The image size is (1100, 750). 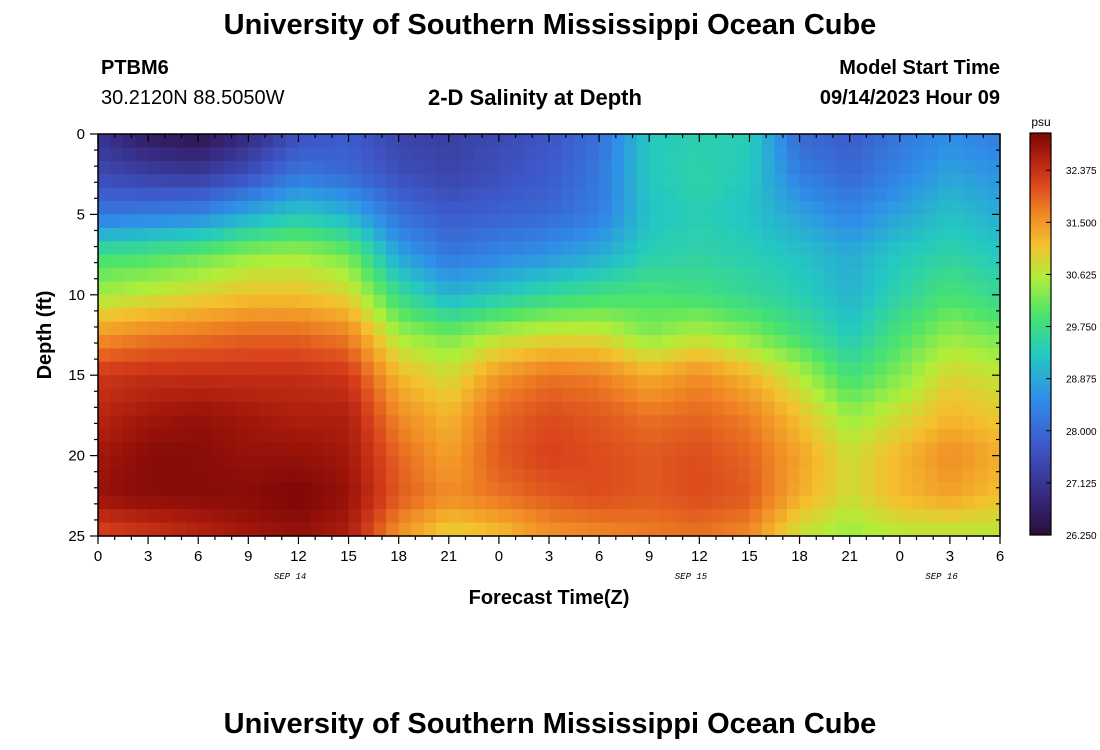 What do you see at coordinates (398, 556) in the screenshot?
I see `x-tick-label: 18` at bounding box center [398, 556].